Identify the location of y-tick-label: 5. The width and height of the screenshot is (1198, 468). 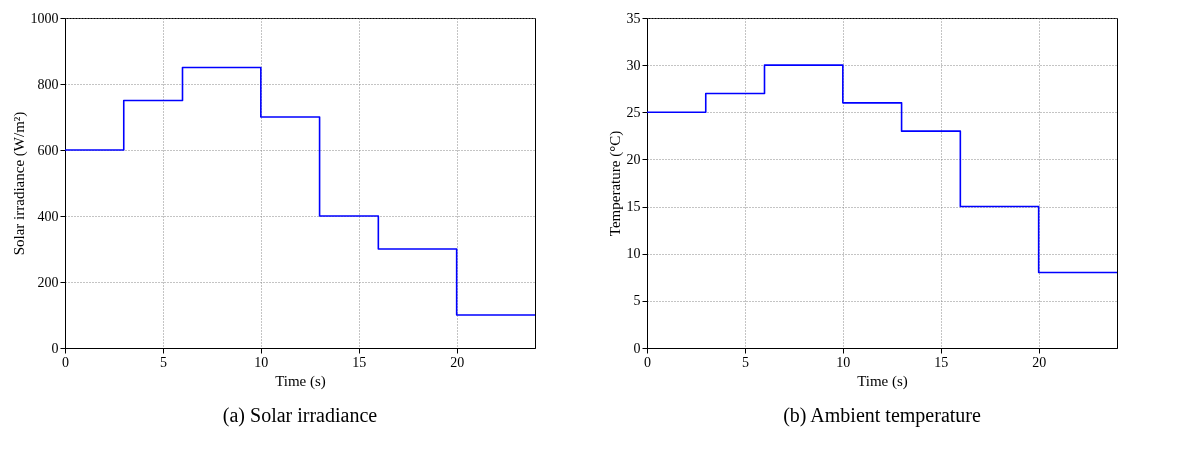
(637, 301).